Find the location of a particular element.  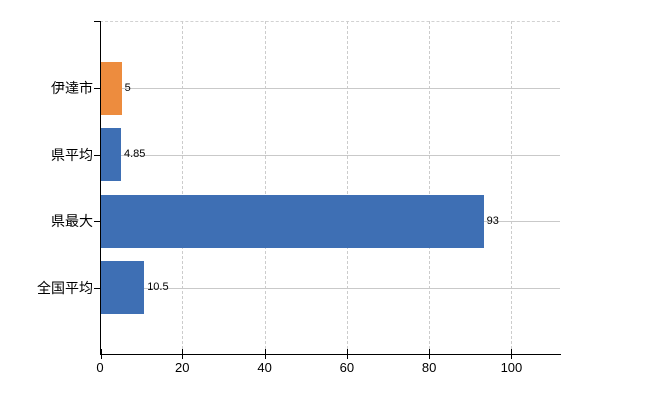

bar-県平均 is located at coordinates (111, 155).